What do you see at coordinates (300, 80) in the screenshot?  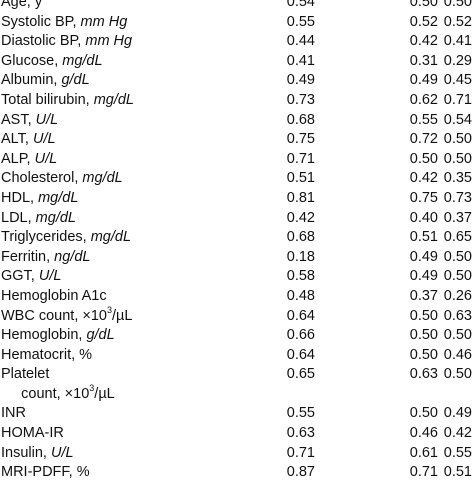 I see `cell-value-col1: 0.49` at bounding box center [300, 80].